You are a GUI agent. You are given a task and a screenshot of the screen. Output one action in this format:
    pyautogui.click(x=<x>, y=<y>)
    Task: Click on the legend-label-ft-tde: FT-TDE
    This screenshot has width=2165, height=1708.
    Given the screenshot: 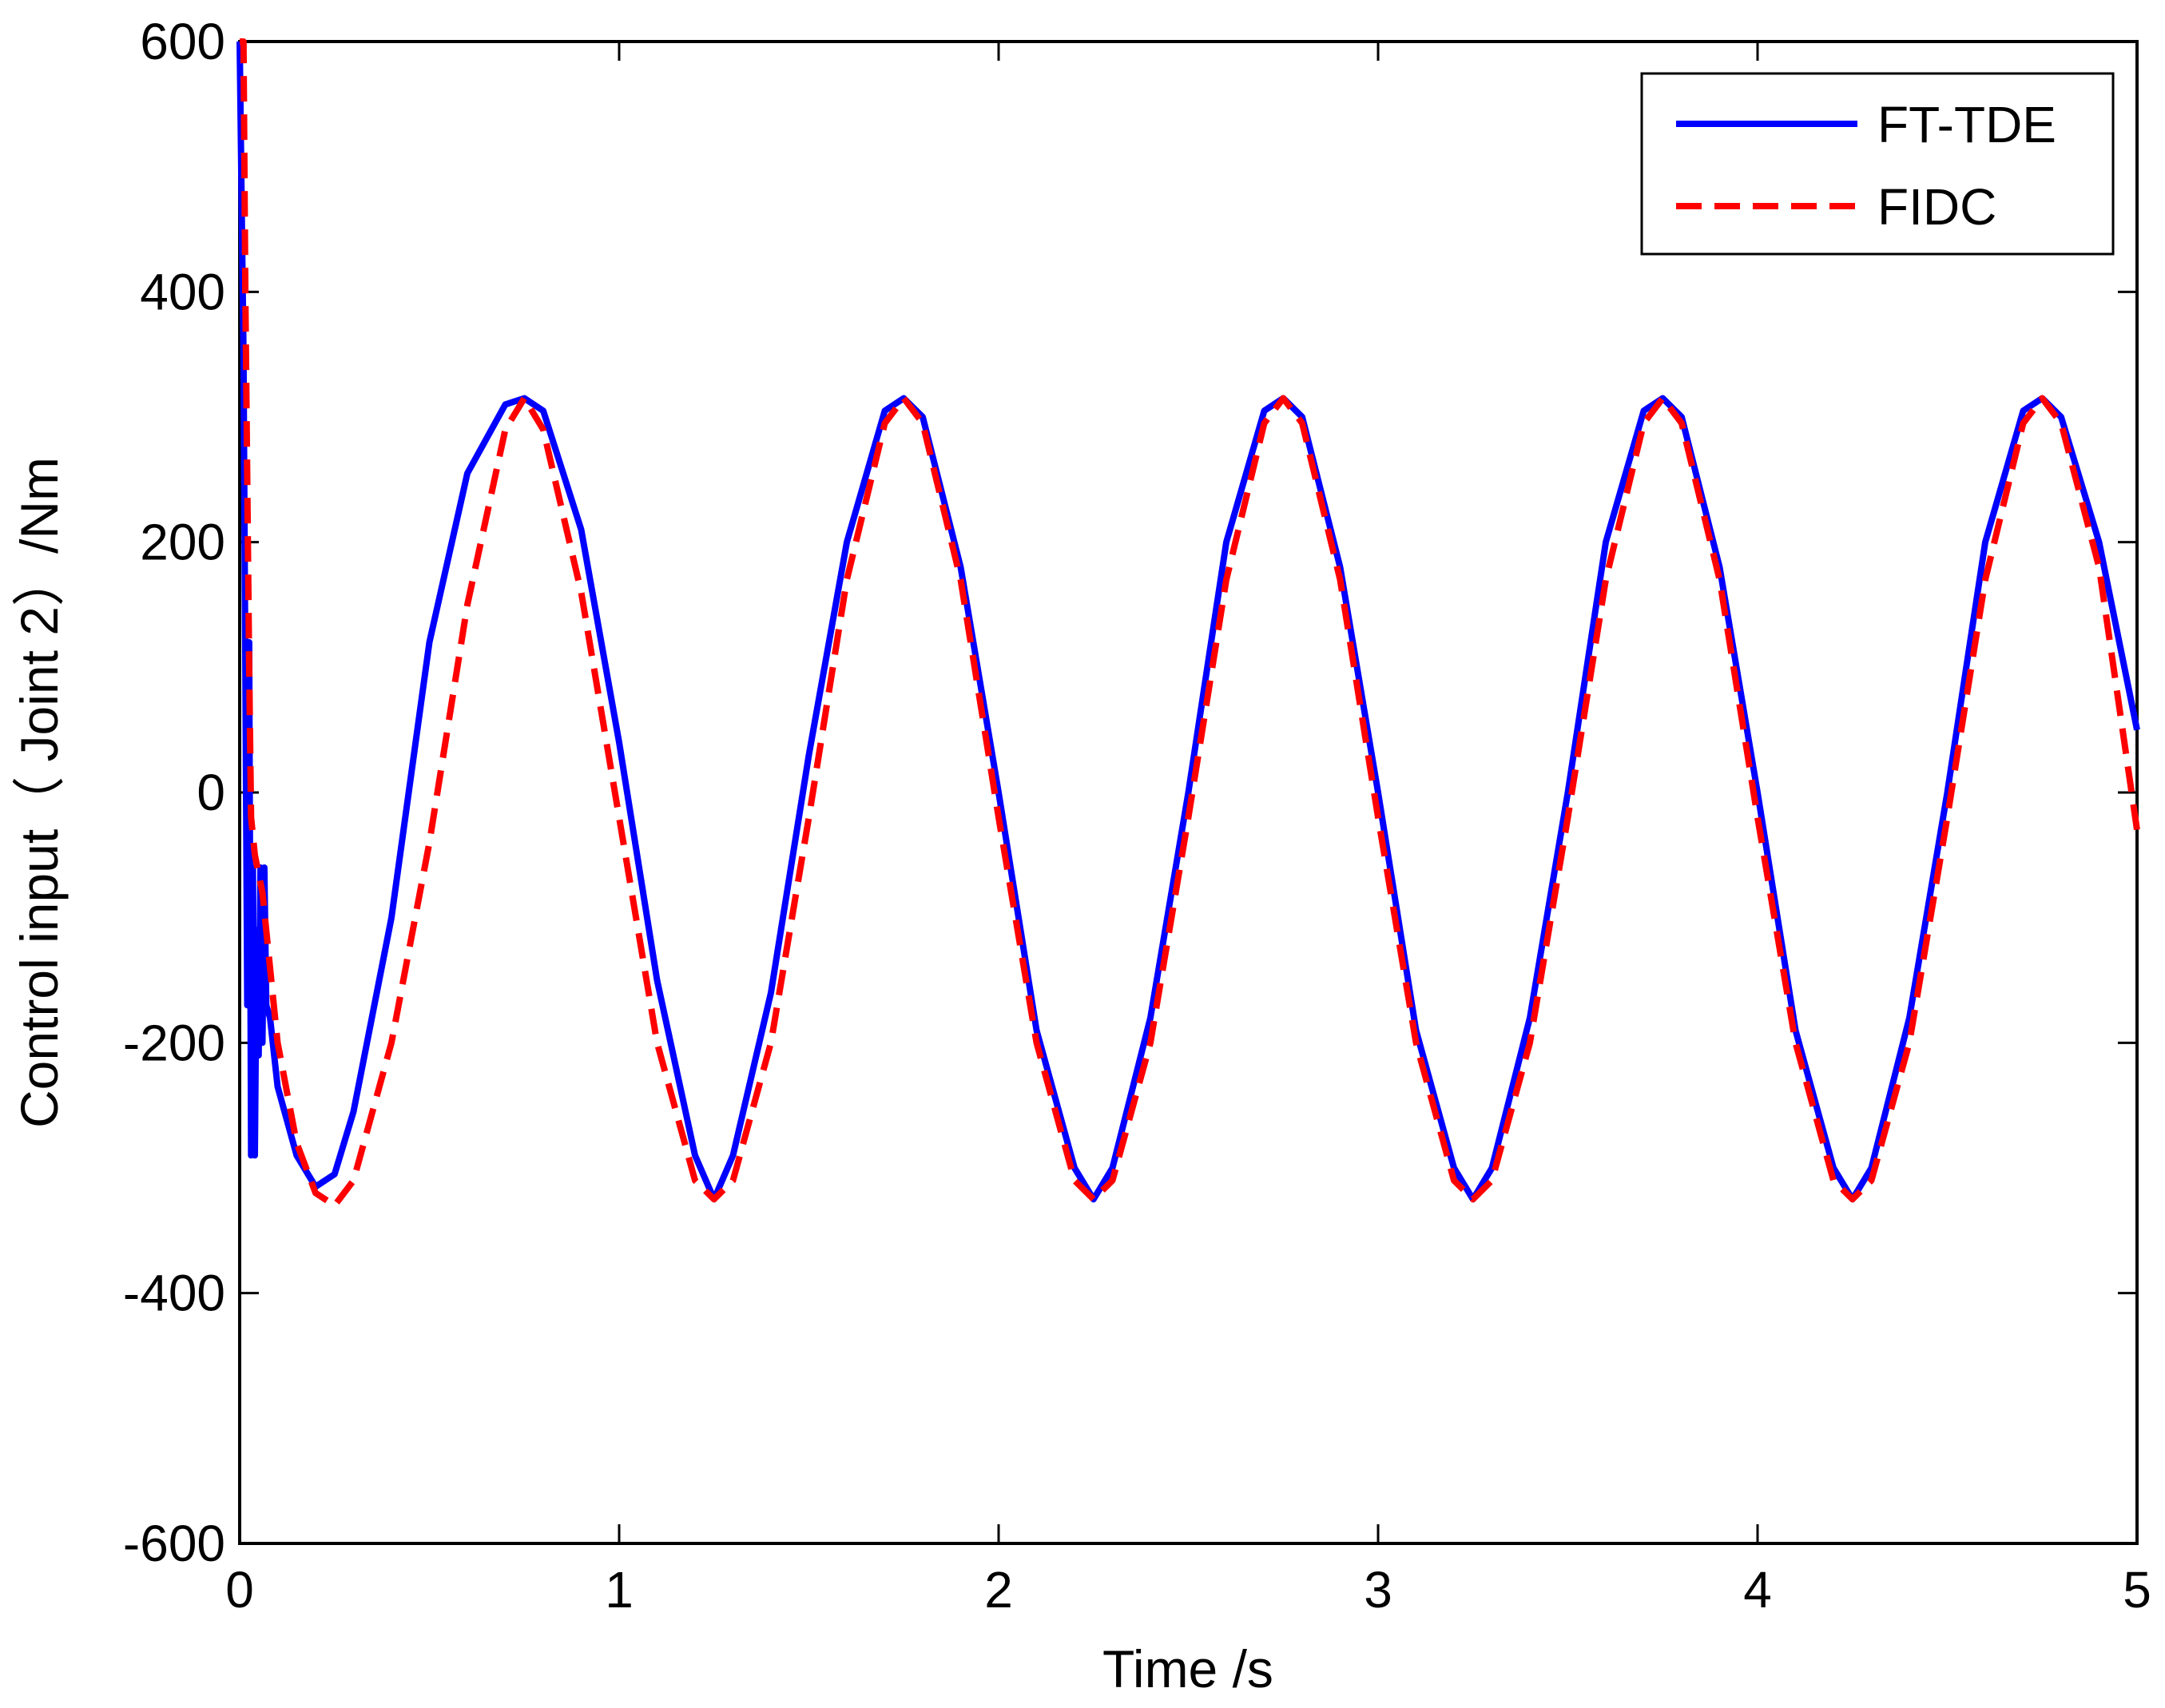 What is the action you would take?
    pyautogui.click(x=1966, y=124)
    